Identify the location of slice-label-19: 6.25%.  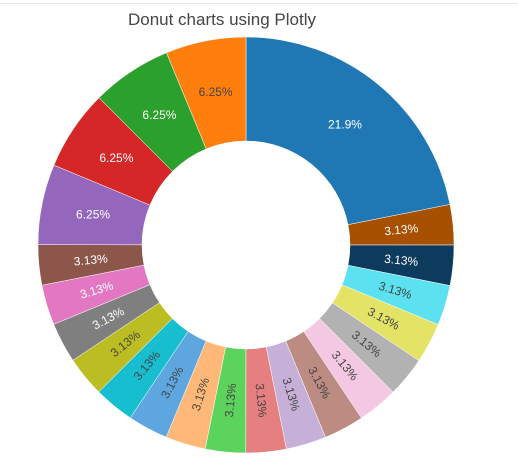
(93, 214).